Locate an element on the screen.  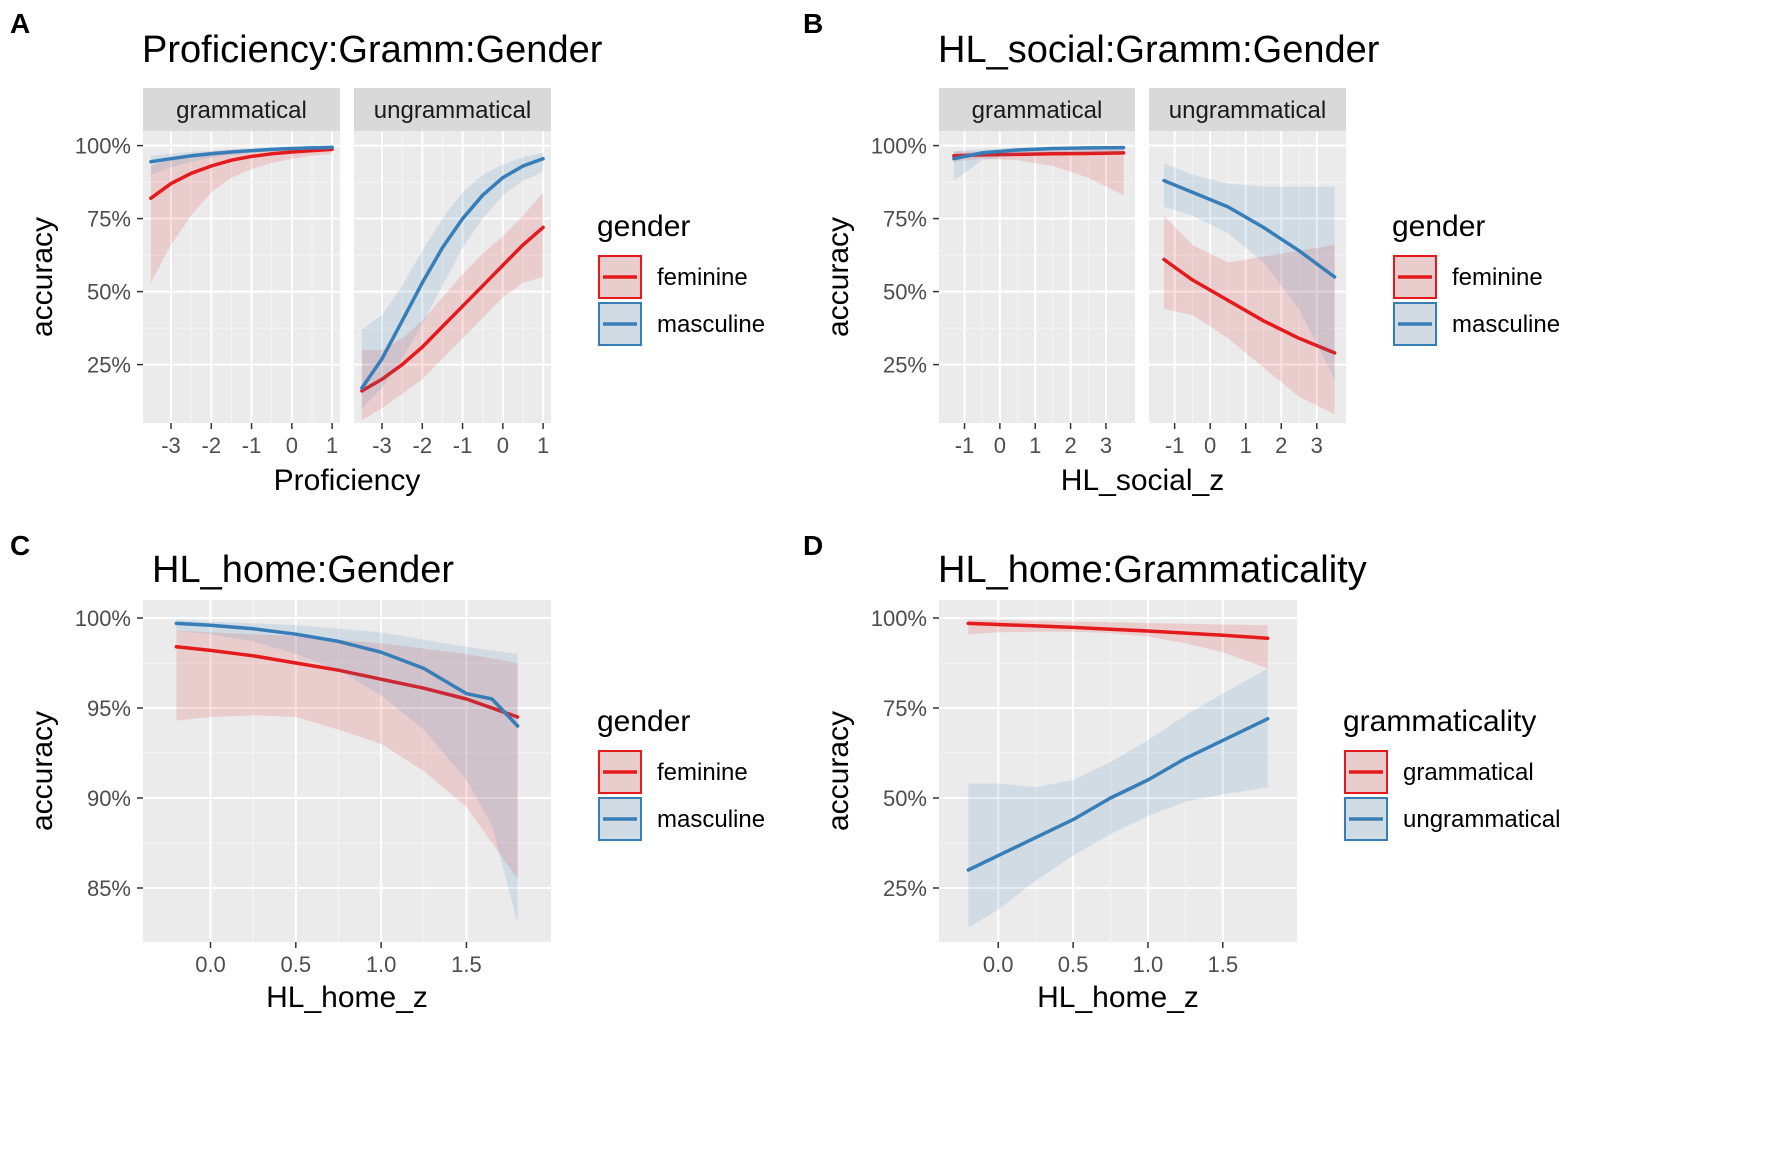
series-line-grammatical is located at coordinates (1118, 630).